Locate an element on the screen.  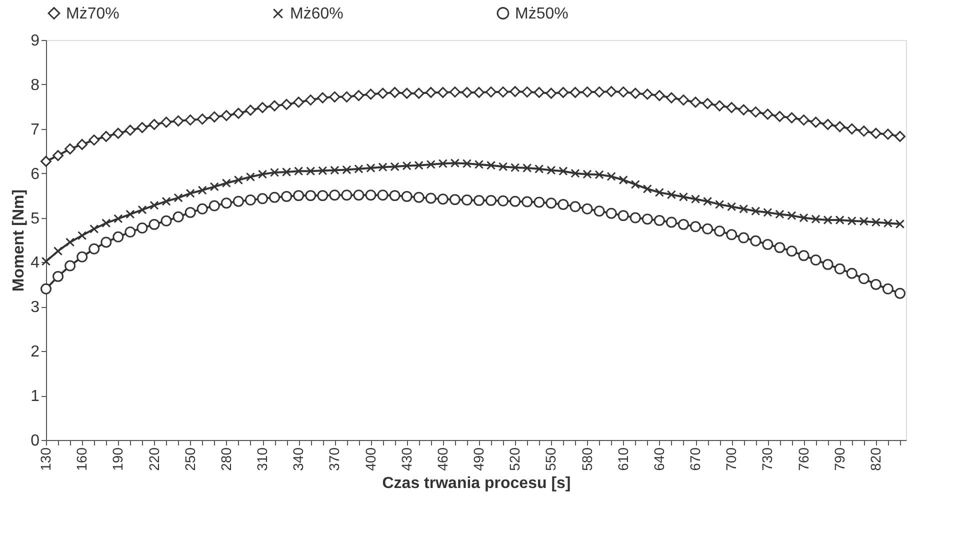
x-tick-label: 370 is located at coordinates (334, 459).